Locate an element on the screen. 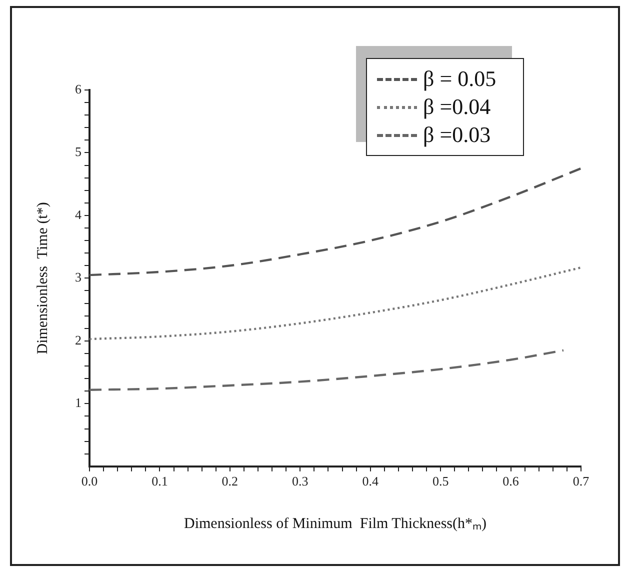  legend-label: β =0.04 is located at coordinates (457, 107).